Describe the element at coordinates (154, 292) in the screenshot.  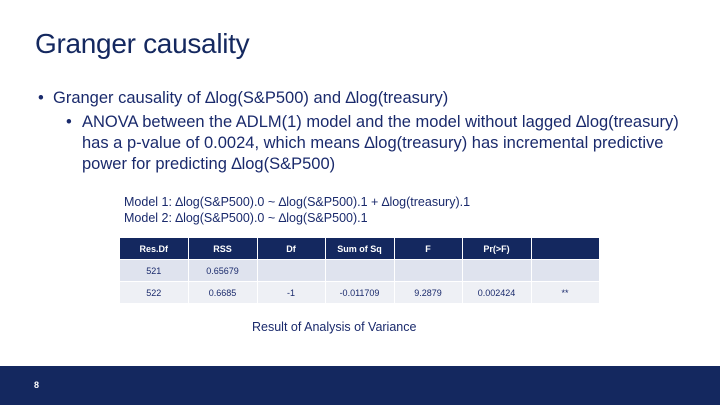
I see `table-cell: 522` at that location.